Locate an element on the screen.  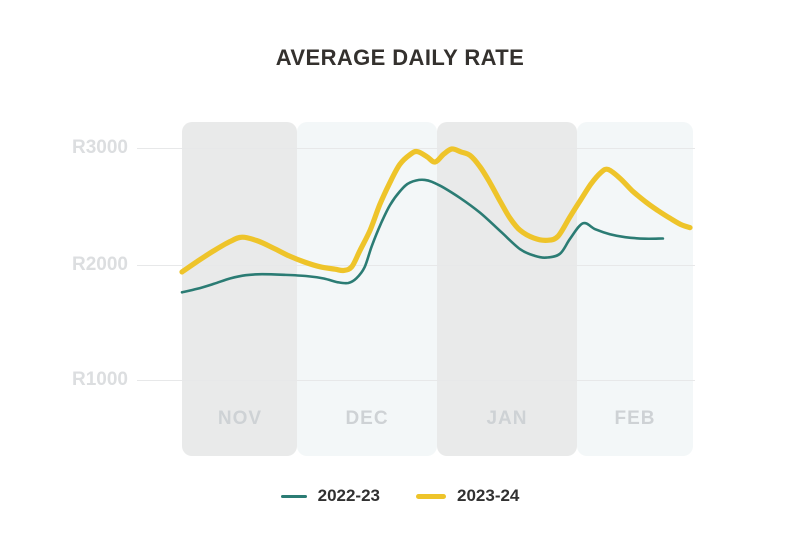
chart-title: AVERAGE DAILY RATE is located at coordinates (400, 57).